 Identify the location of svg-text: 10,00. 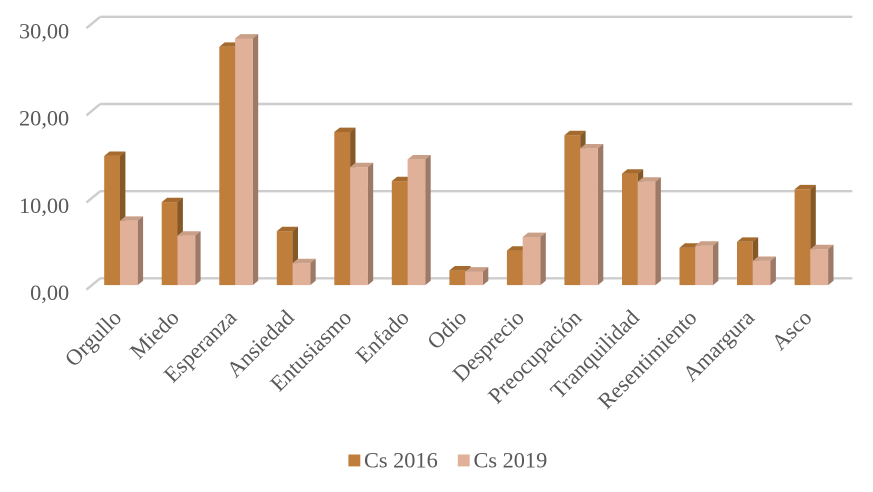
(44, 205).